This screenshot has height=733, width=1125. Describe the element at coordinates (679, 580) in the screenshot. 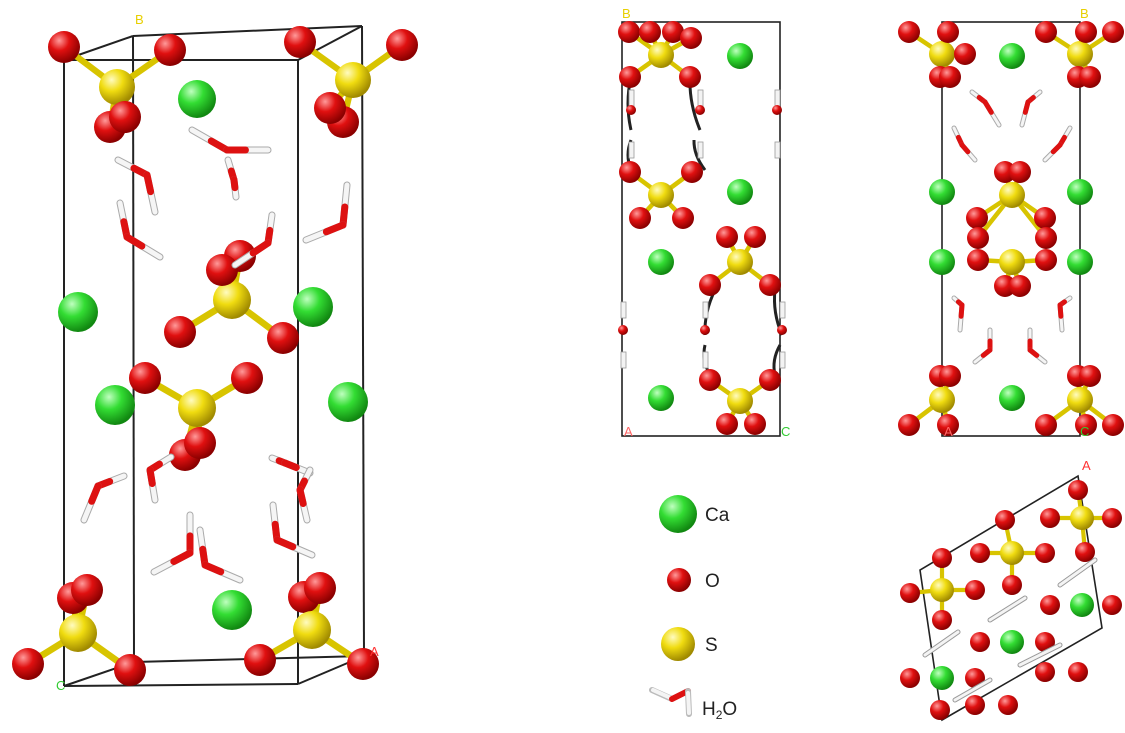

I see `oxygen-atom-legend-icon` at that location.